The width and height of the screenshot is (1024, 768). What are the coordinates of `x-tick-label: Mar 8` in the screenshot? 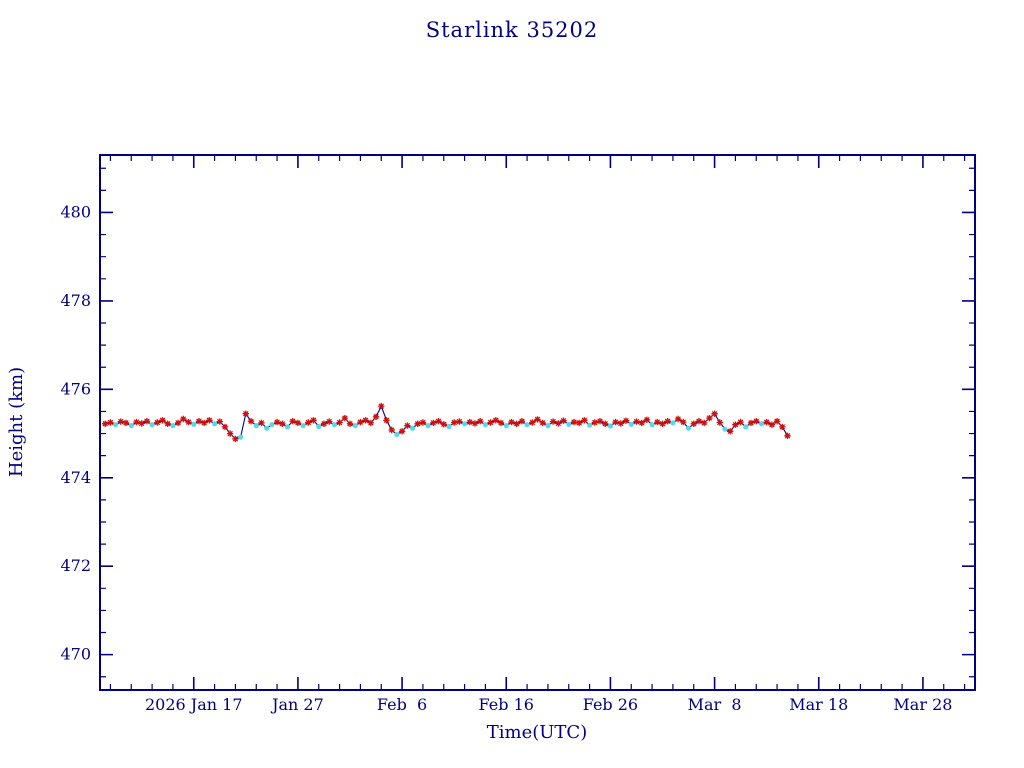 It's located at (715, 704).